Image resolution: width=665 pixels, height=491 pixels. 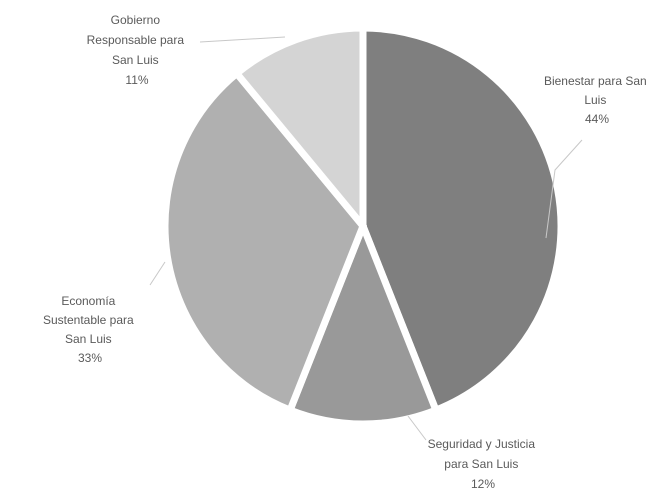 What do you see at coordinates (90, 329) in the screenshot?
I see `slice-label-economia: Economía Sustentable para San Luis 33%` at bounding box center [90, 329].